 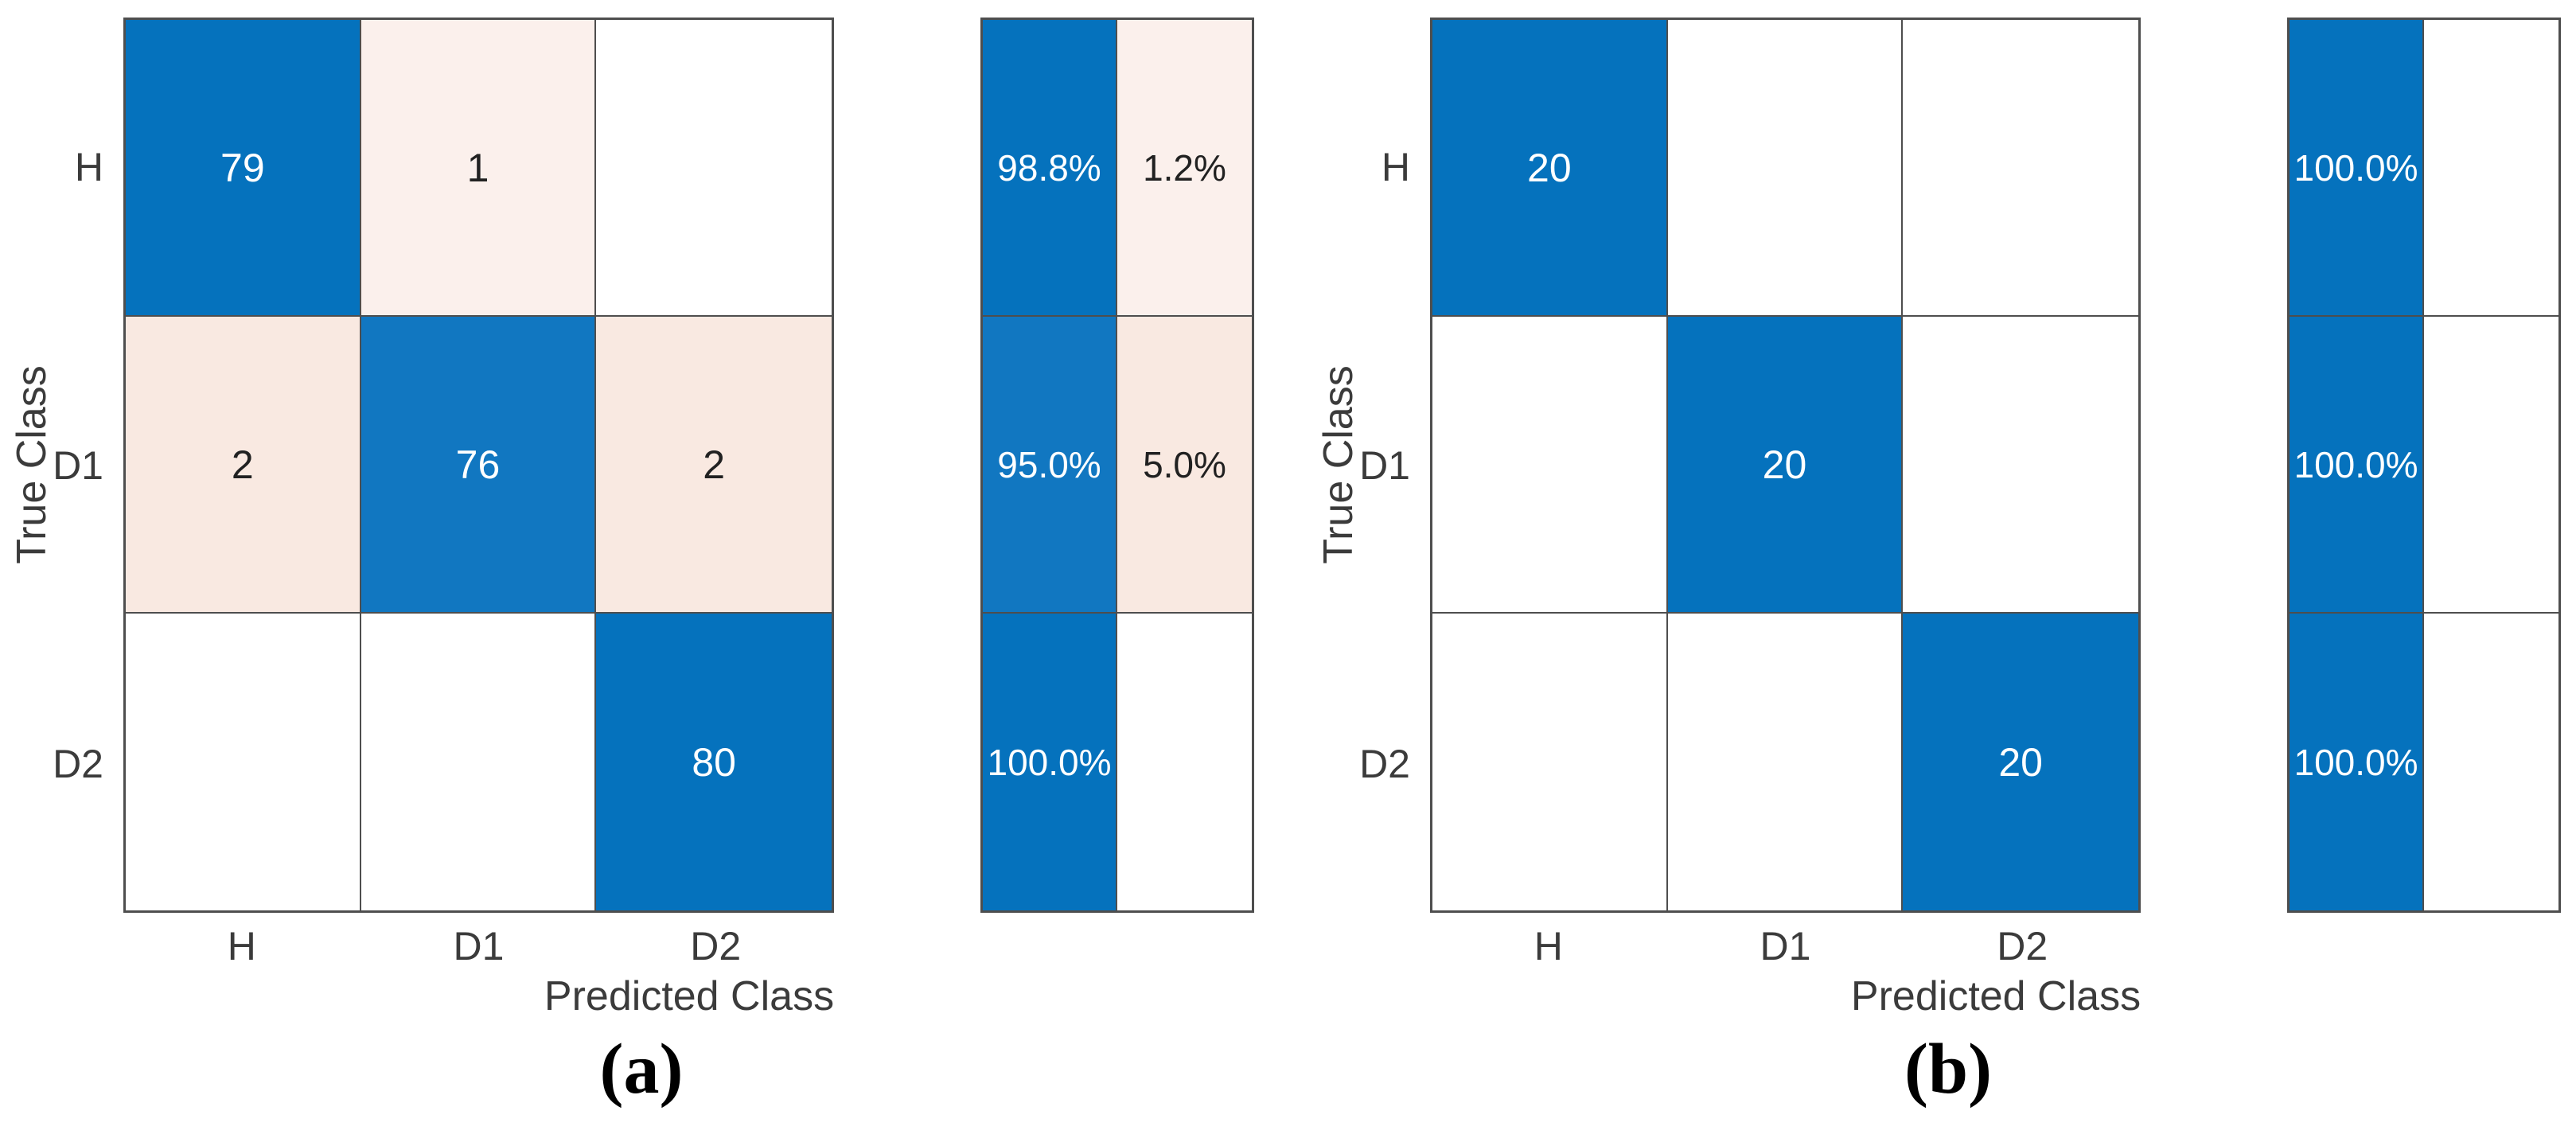 What do you see at coordinates (714, 762) in the screenshot?
I see `matrix-cell: 80` at bounding box center [714, 762].